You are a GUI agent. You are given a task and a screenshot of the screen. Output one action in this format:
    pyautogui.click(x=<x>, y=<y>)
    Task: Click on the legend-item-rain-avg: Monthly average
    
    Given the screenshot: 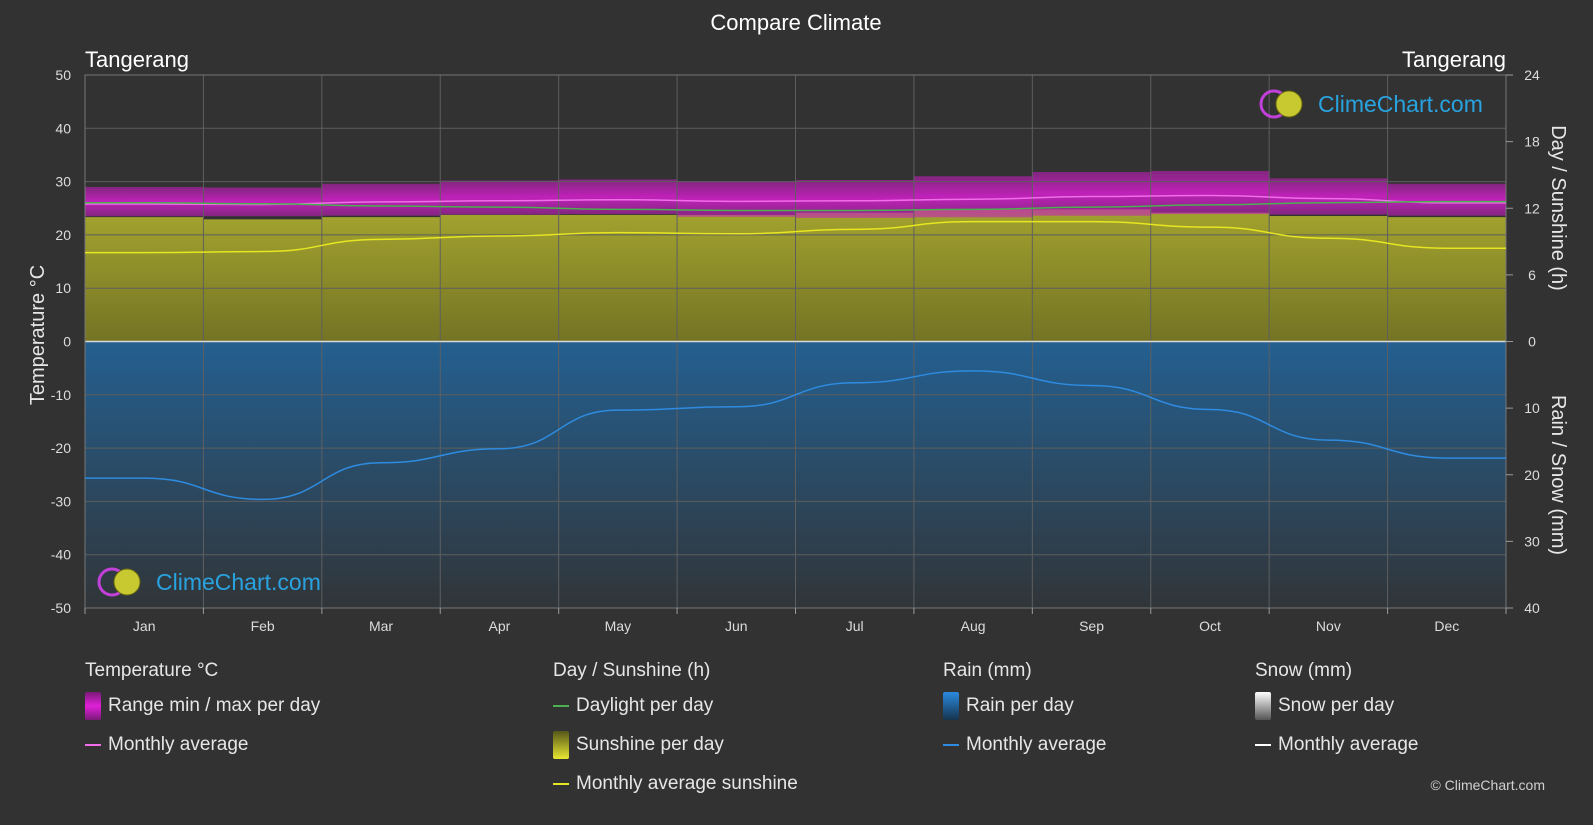 What is the action you would take?
    pyautogui.click(x=1024, y=744)
    